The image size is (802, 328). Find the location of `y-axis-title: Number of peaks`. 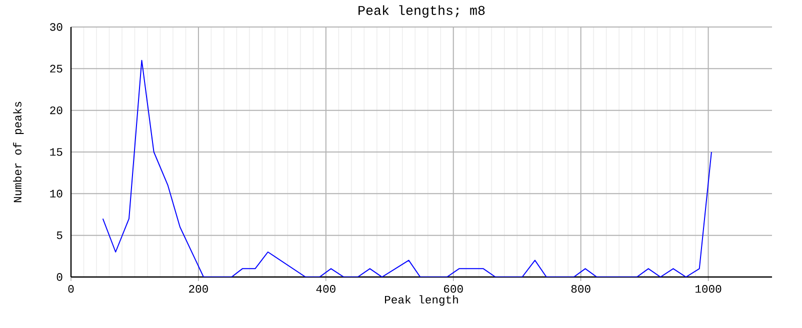

y-axis-title: Number of peaks is located at coordinates (18, 152).